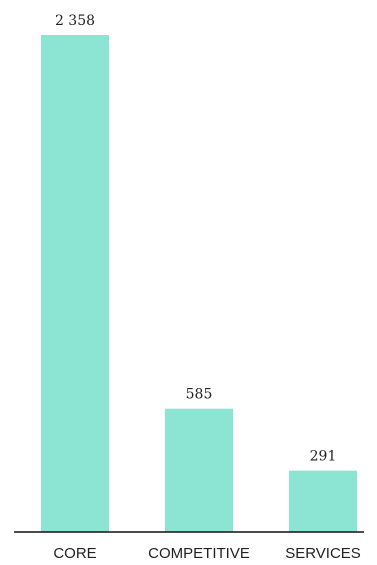  I want to click on category-labels-layer: CORE COMPETITIVE SERVICES, so click(206, 553).